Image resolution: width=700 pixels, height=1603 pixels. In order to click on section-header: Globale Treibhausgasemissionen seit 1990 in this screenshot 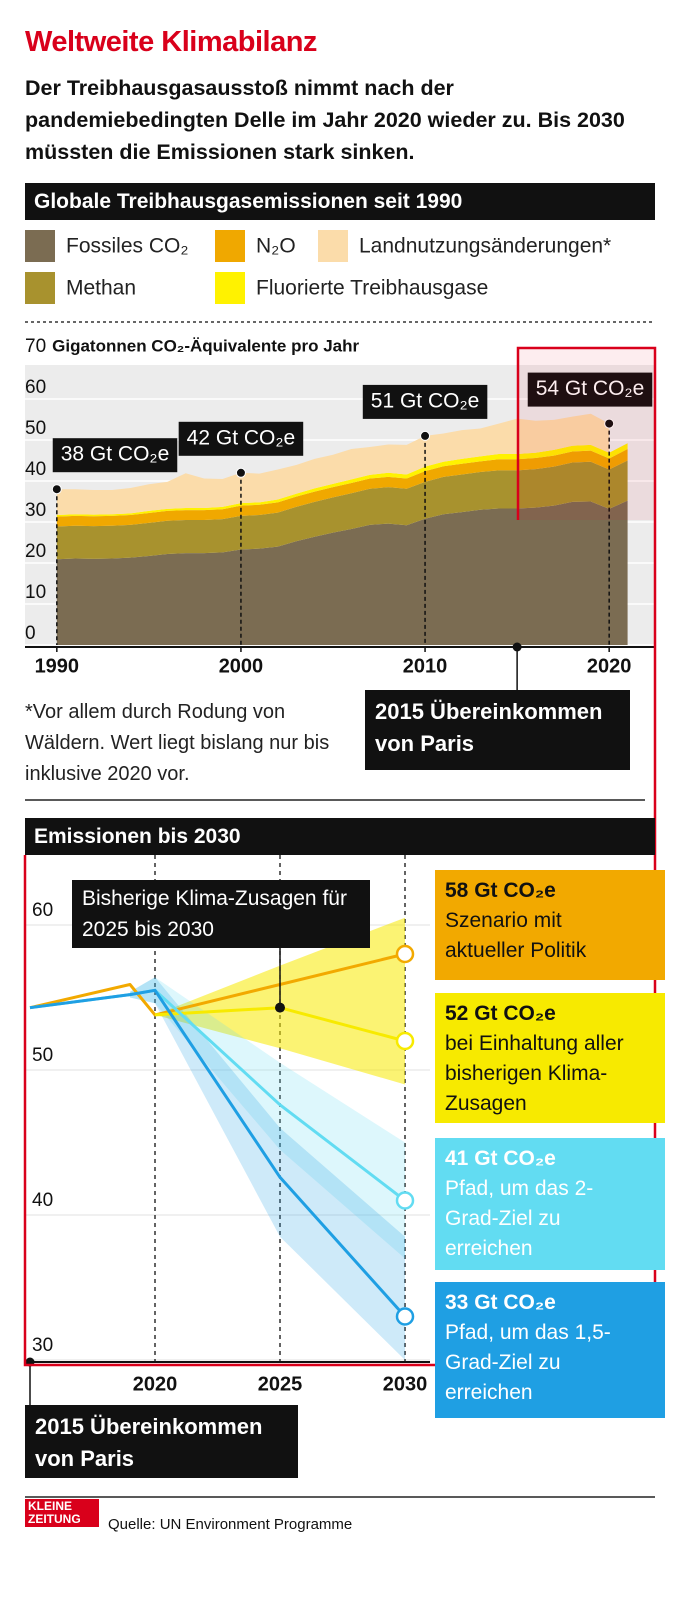, I will do `click(340, 201)`.